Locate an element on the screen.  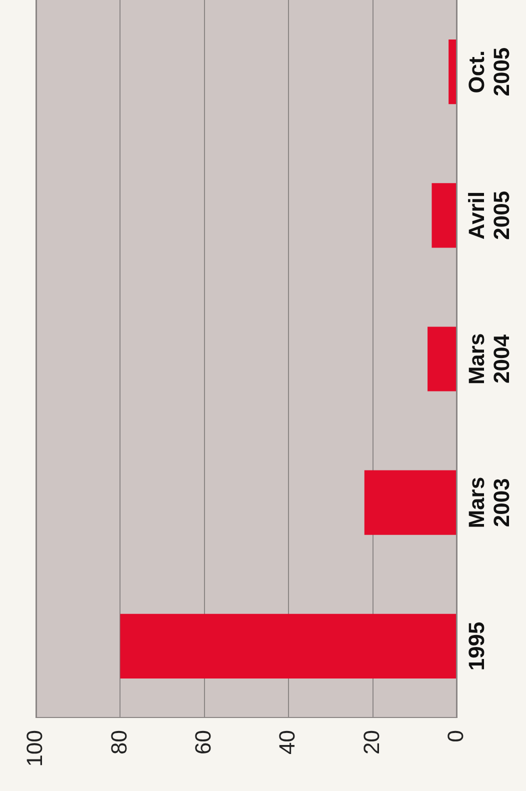
y-tick-label: Oct. 2005 is located at coordinates (489, 71).